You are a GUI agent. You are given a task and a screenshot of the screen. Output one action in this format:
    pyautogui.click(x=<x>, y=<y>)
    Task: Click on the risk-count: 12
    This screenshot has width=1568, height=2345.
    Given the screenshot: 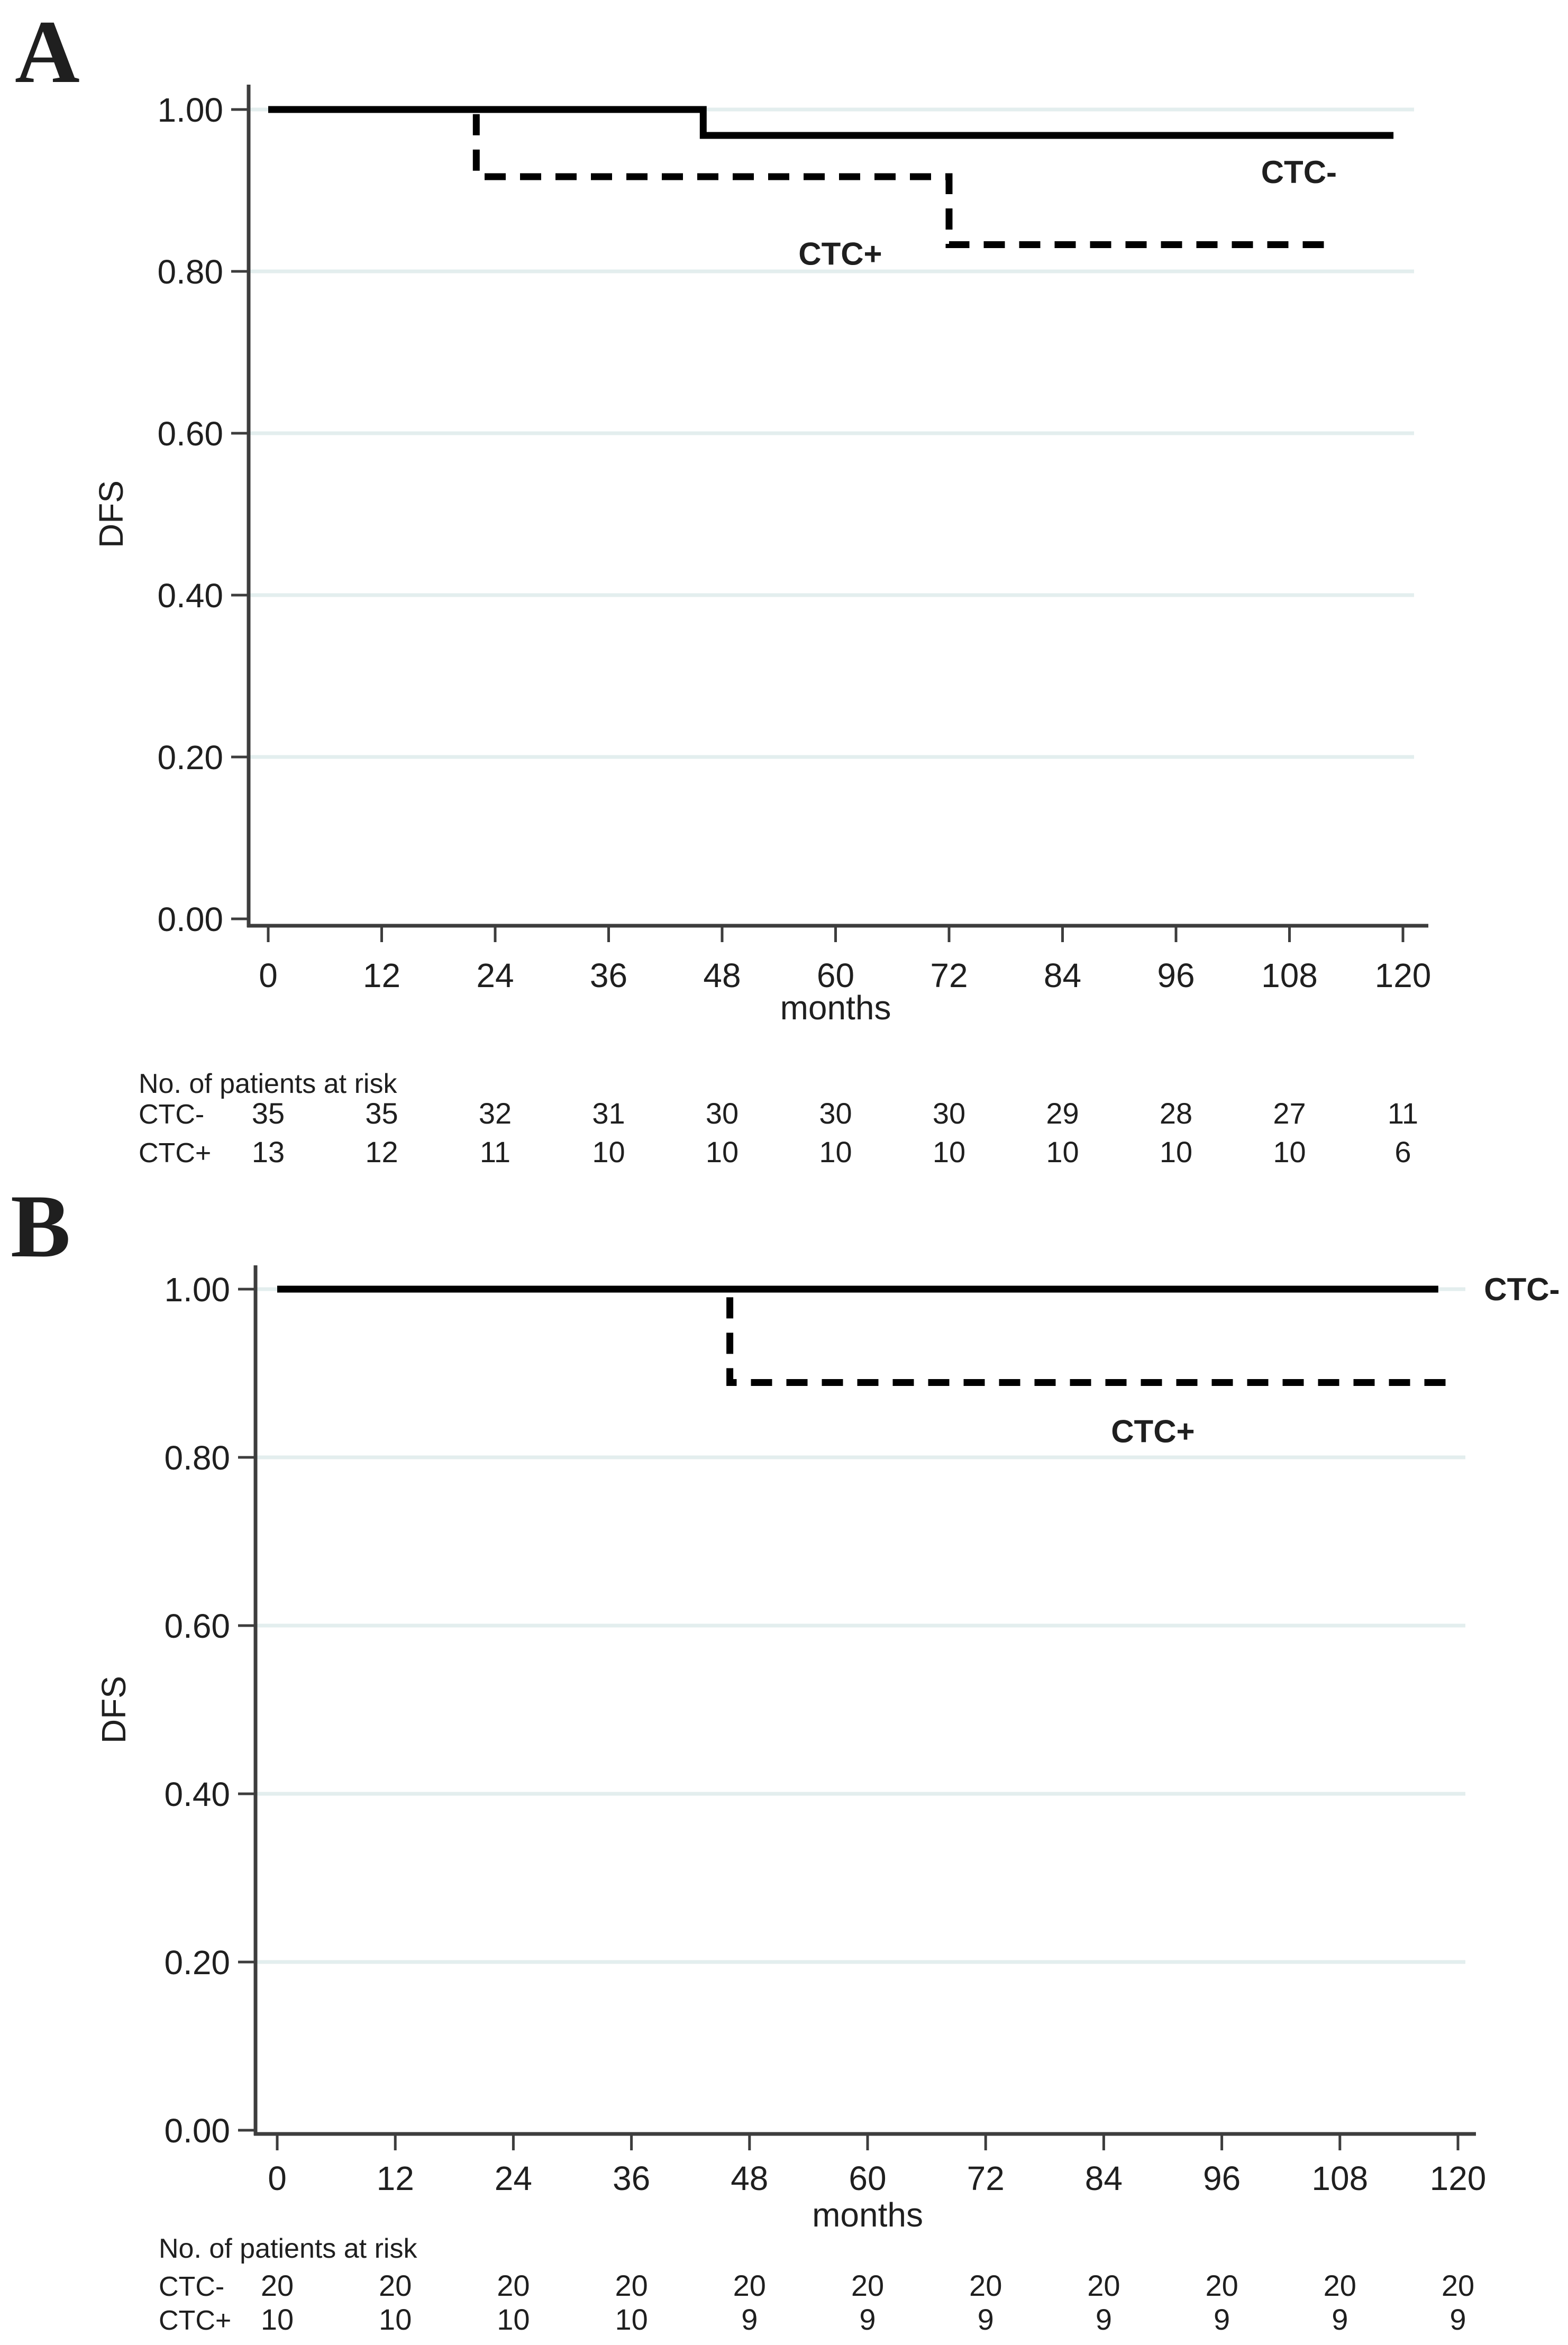 What is the action you would take?
    pyautogui.click(x=382, y=1152)
    